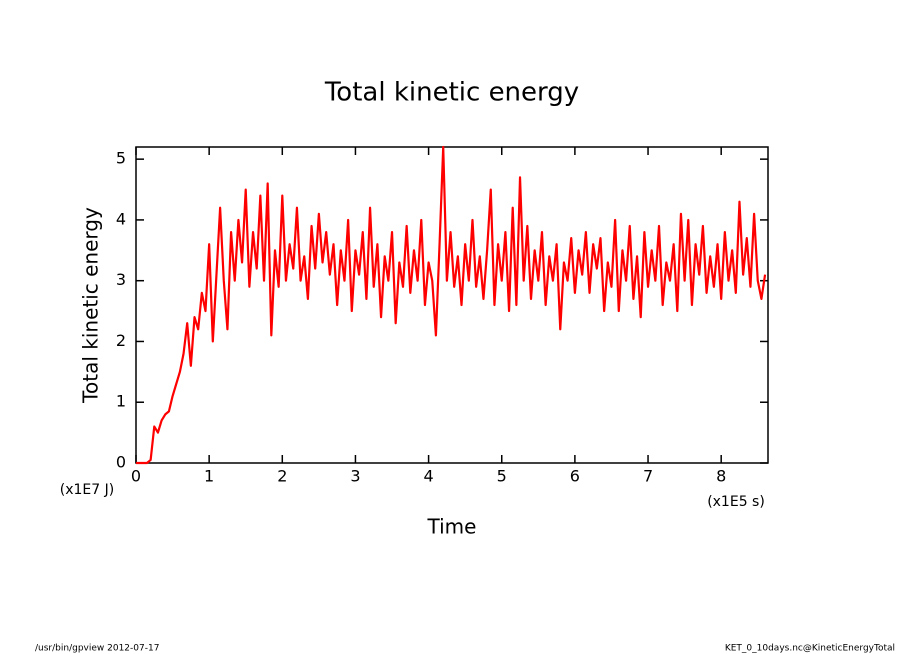 The width and height of the screenshot is (904, 654). Describe the element at coordinates (91, 305) in the screenshot. I see `y-axis-label: Total kinetic energy` at that location.